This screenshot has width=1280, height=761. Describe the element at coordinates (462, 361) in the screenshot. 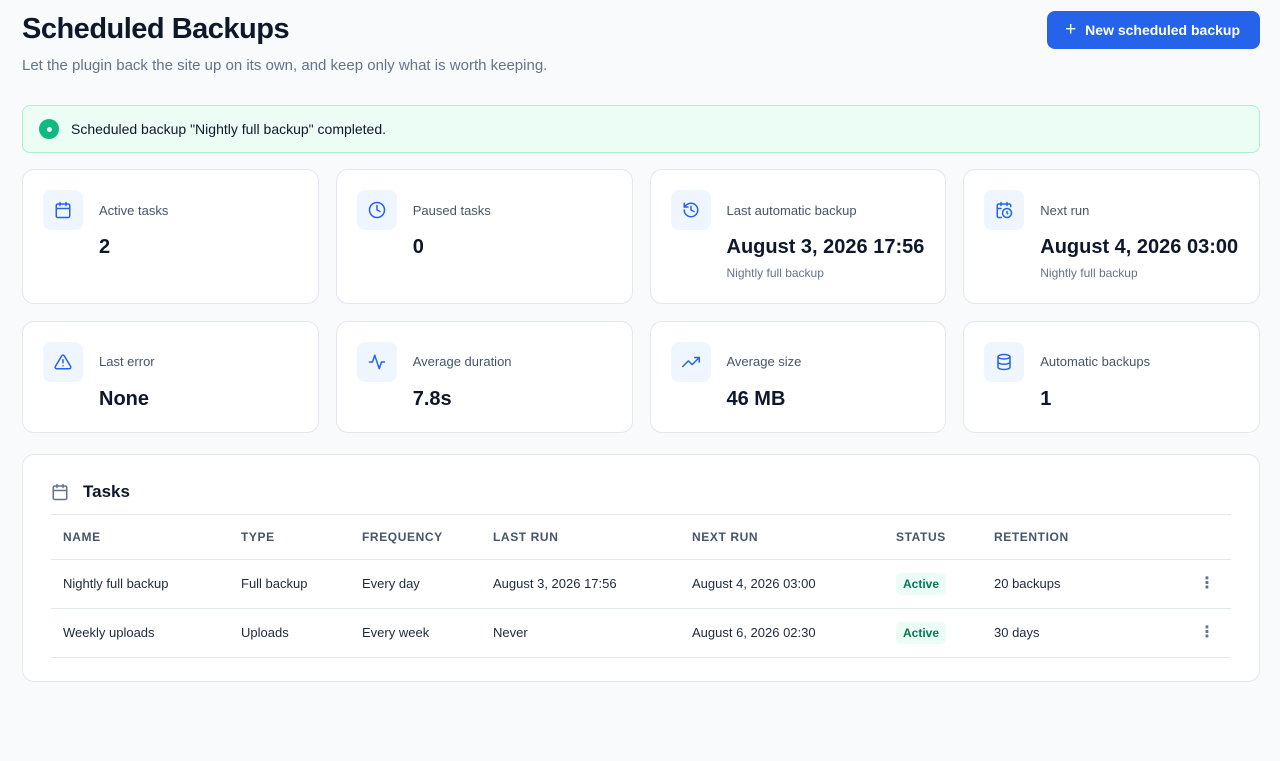

I see `stat-label: Average duration` at that location.